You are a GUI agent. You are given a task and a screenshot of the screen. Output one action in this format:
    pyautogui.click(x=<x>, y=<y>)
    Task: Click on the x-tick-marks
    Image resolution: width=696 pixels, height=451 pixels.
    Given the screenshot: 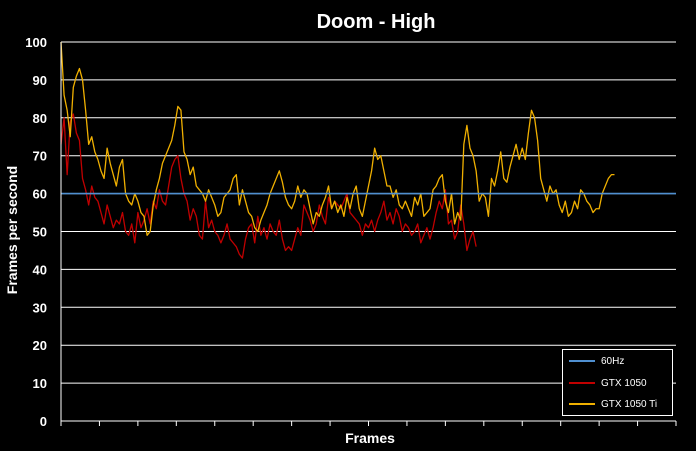 What is the action you would take?
    pyautogui.click(x=368, y=423)
    